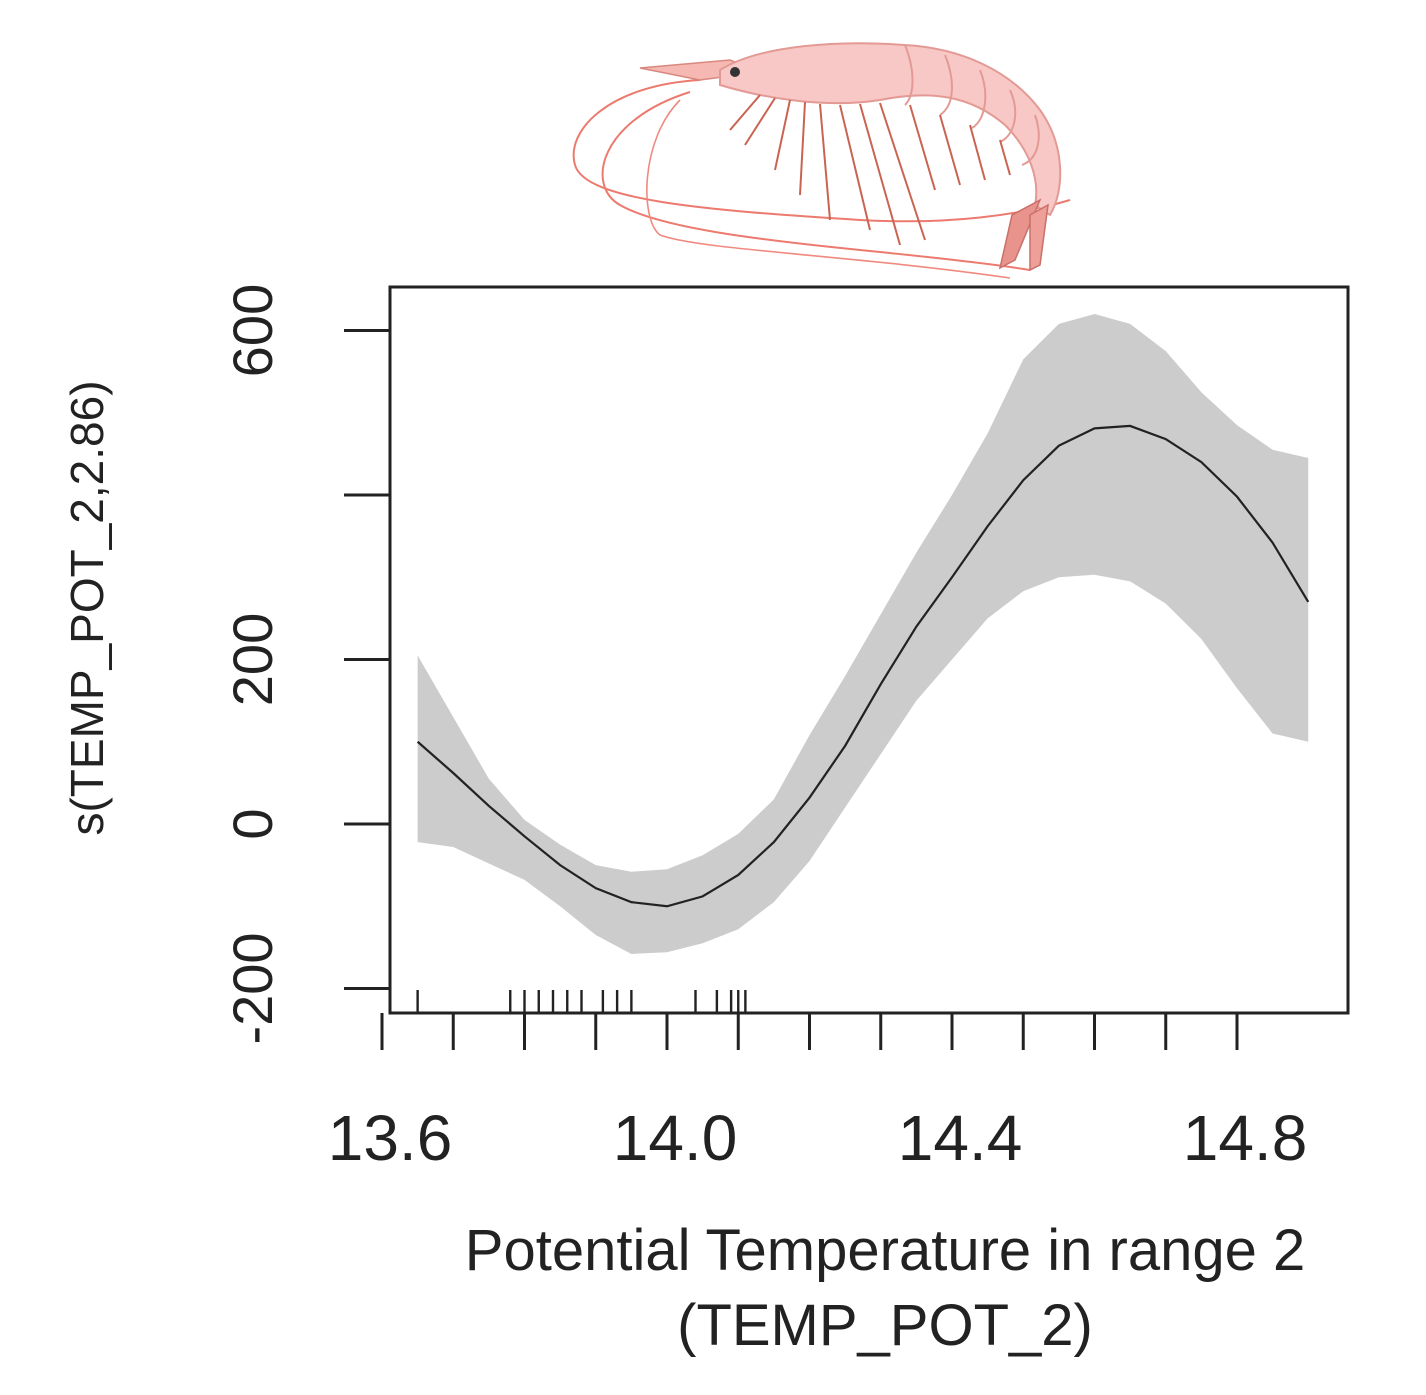 Image resolution: width=1426 pixels, height=1395 pixels. Describe the element at coordinates (960, 1138) in the screenshot. I see `x-tick-label: 14.4` at that location.